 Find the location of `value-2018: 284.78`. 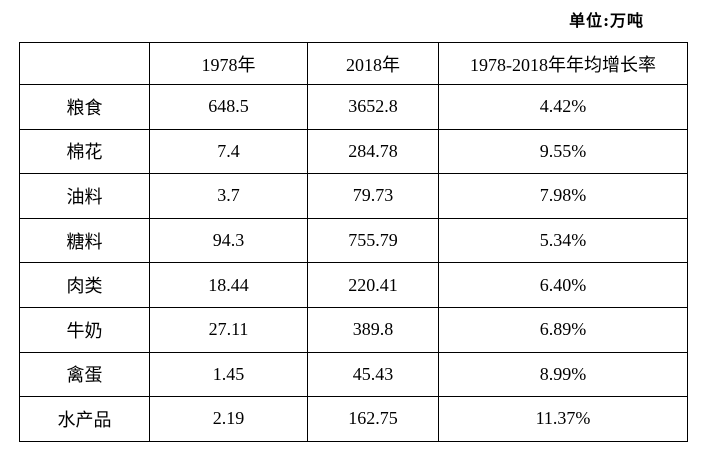

value-2018: 284.78 is located at coordinates (373, 151).